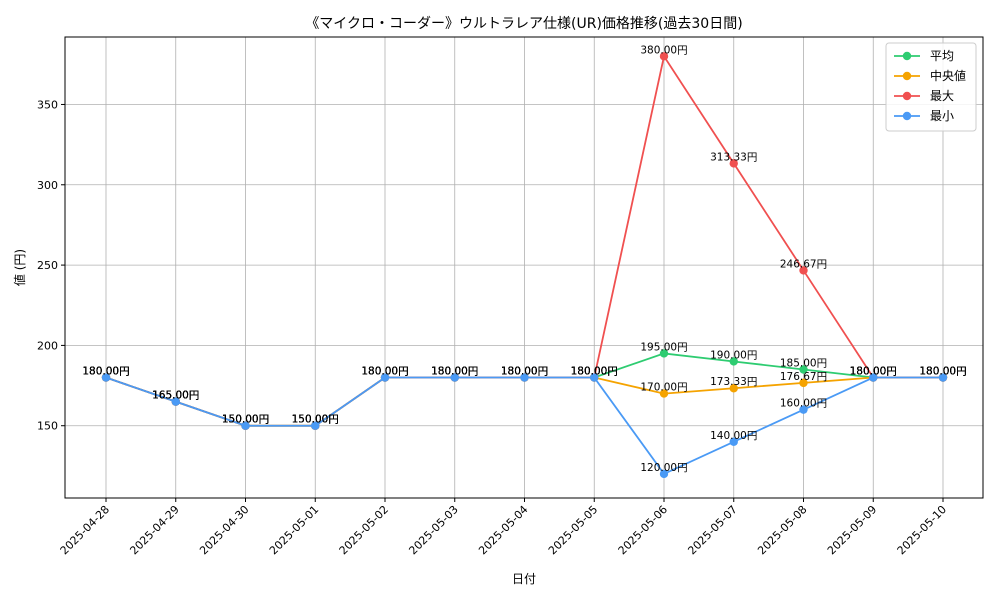 The image size is (1000, 600). What do you see at coordinates (154, 530) in the screenshot?
I see `x-tick-label: 2025-04-29` at bounding box center [154, 530].